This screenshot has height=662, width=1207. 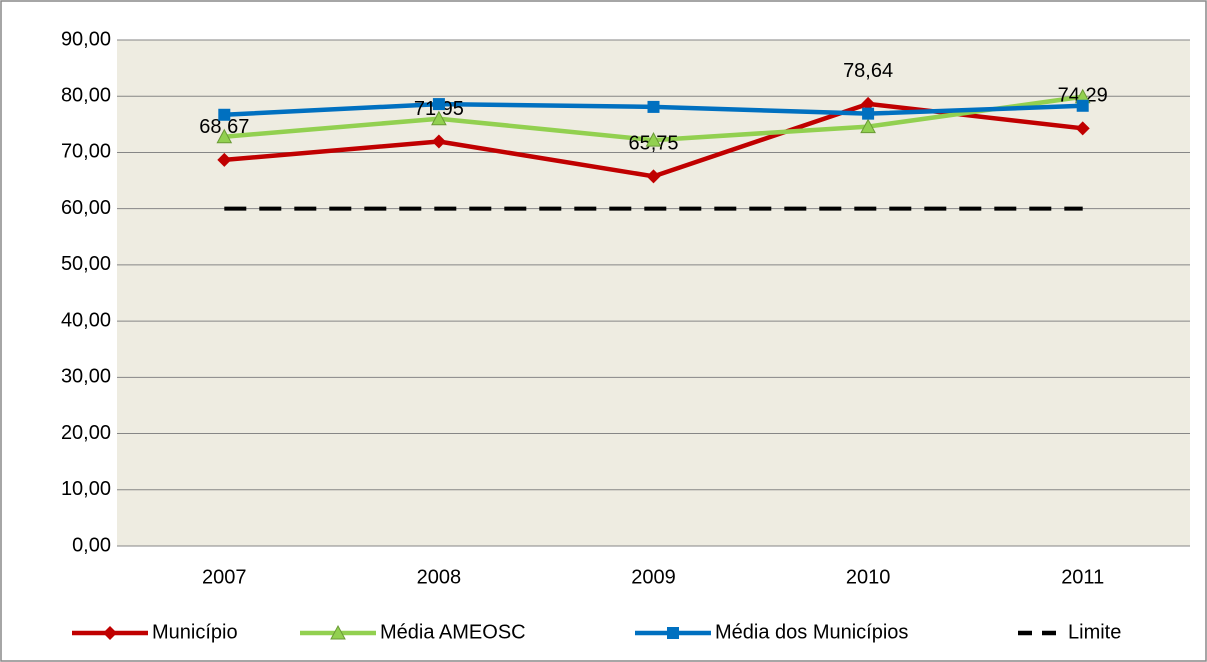 I want to click on legend-label: Limite, so click(x=1094, y=632).